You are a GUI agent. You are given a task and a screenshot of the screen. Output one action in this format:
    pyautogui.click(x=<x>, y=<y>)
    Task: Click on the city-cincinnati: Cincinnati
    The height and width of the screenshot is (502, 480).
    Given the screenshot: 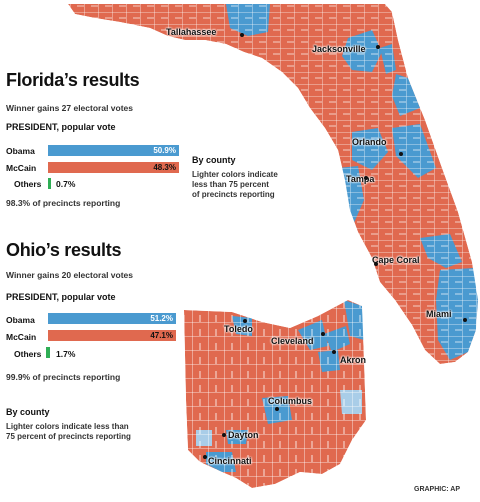 What is the action you would take?
    pyautogui.click(x=230, y=461)
    